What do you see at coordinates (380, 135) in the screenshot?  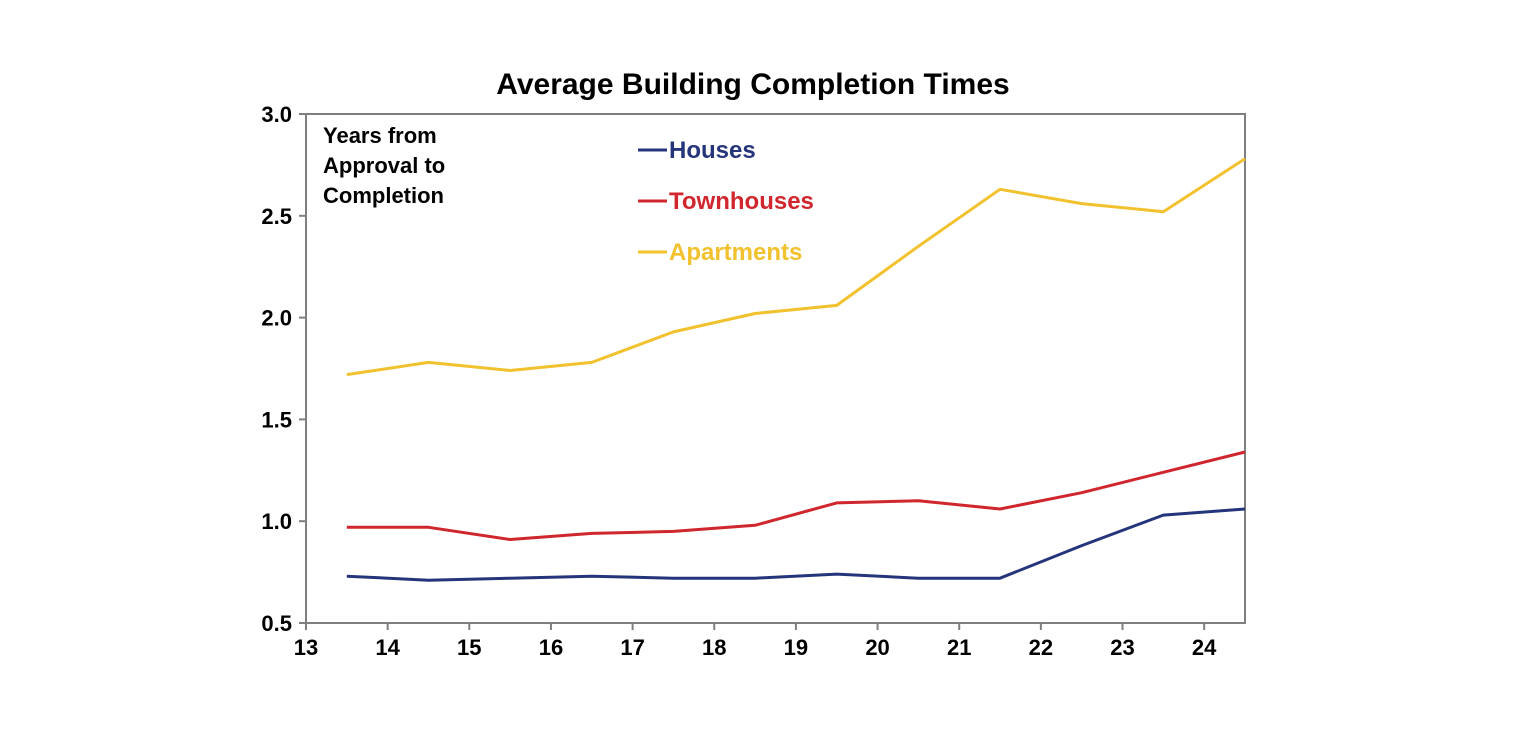 I see `annotation-line-1: Years from` at bounding box center [380, 135].